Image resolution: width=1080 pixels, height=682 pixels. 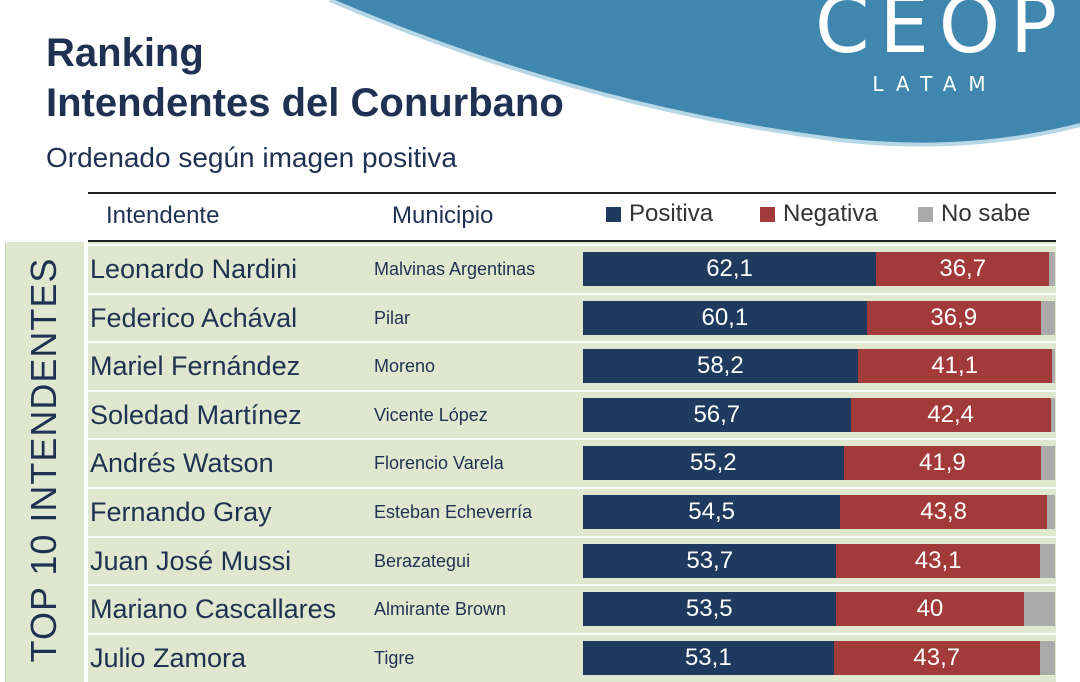 What do you see at coordinates (710, 560) in the screenshot?
I see `bar-positiva: 53,7` at bounding box center [710, 560].